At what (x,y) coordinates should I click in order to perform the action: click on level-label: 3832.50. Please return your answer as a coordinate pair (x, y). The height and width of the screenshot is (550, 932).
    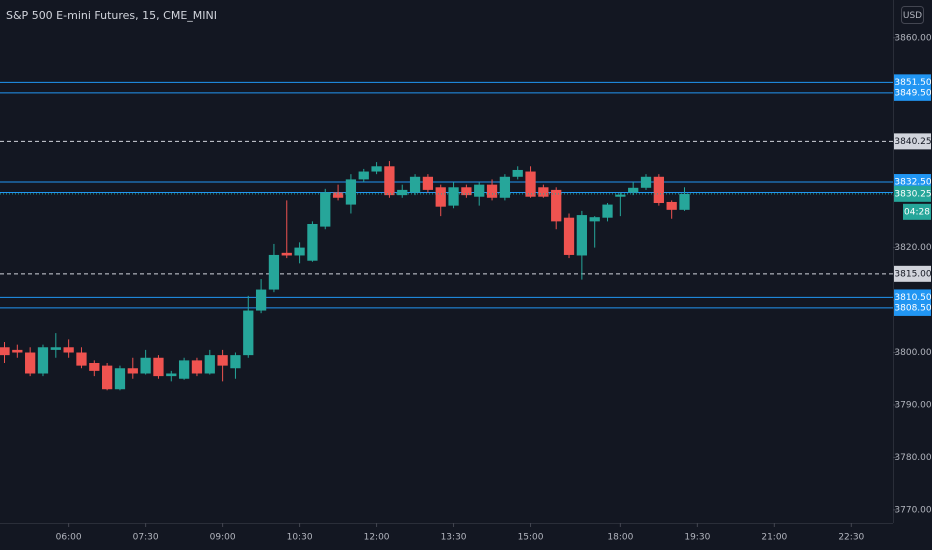
    Looking at the image, I should click on (912, 183).